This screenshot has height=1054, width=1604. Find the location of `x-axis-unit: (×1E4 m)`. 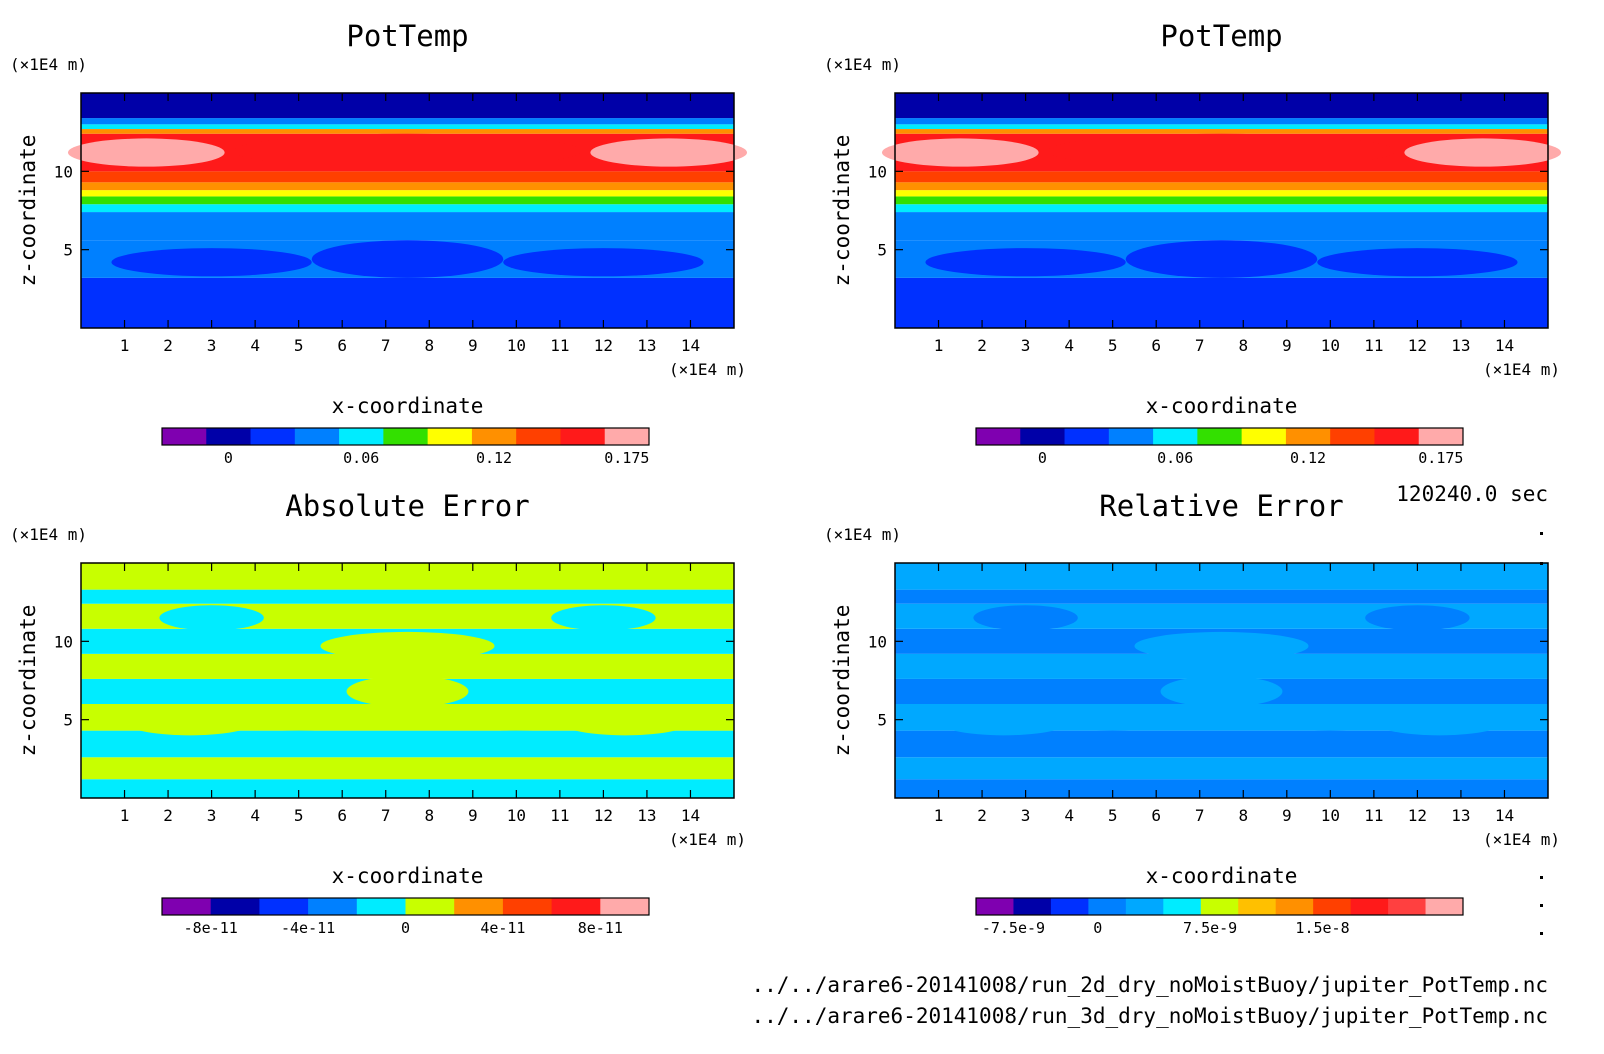

x-axis-unit: (×1E4 m) is located at coordinates (707, 839).